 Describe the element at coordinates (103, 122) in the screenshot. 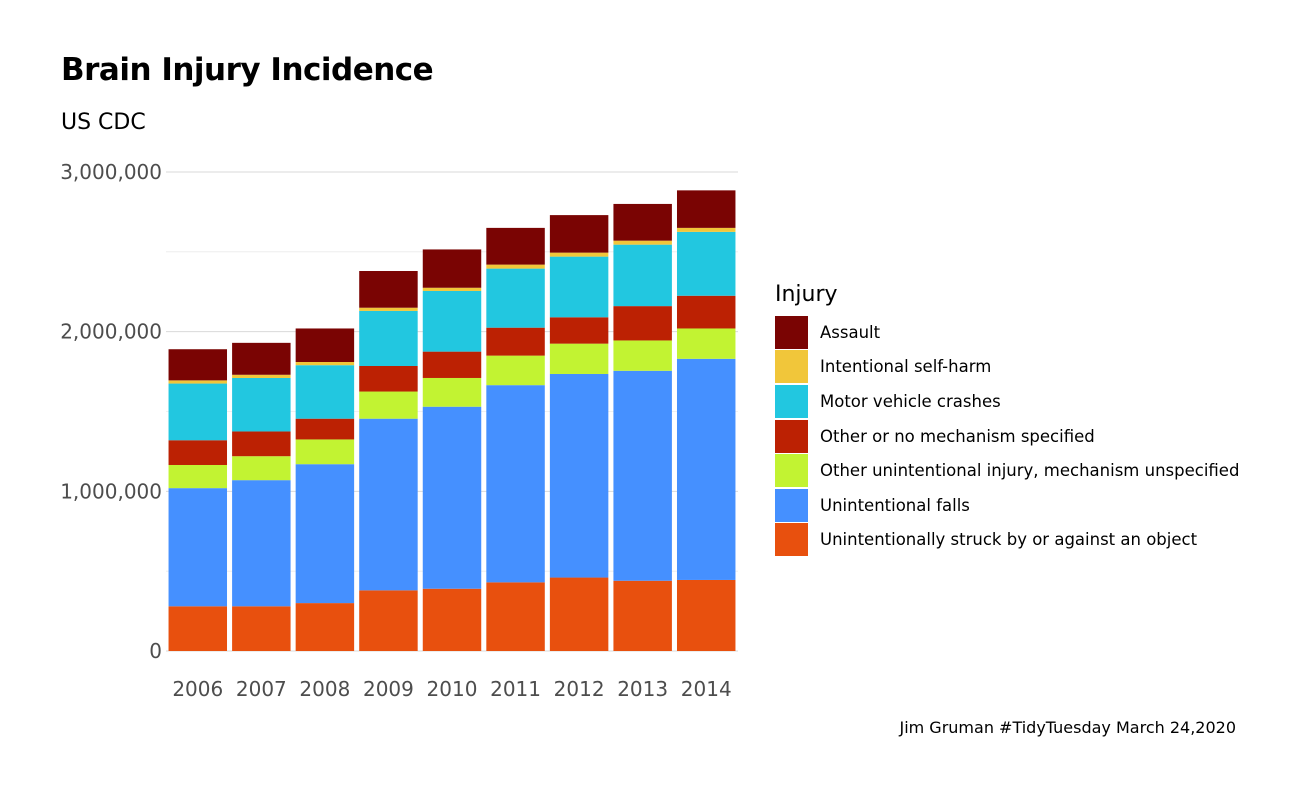

I see `chart-subtitle: US CDC` at that location.